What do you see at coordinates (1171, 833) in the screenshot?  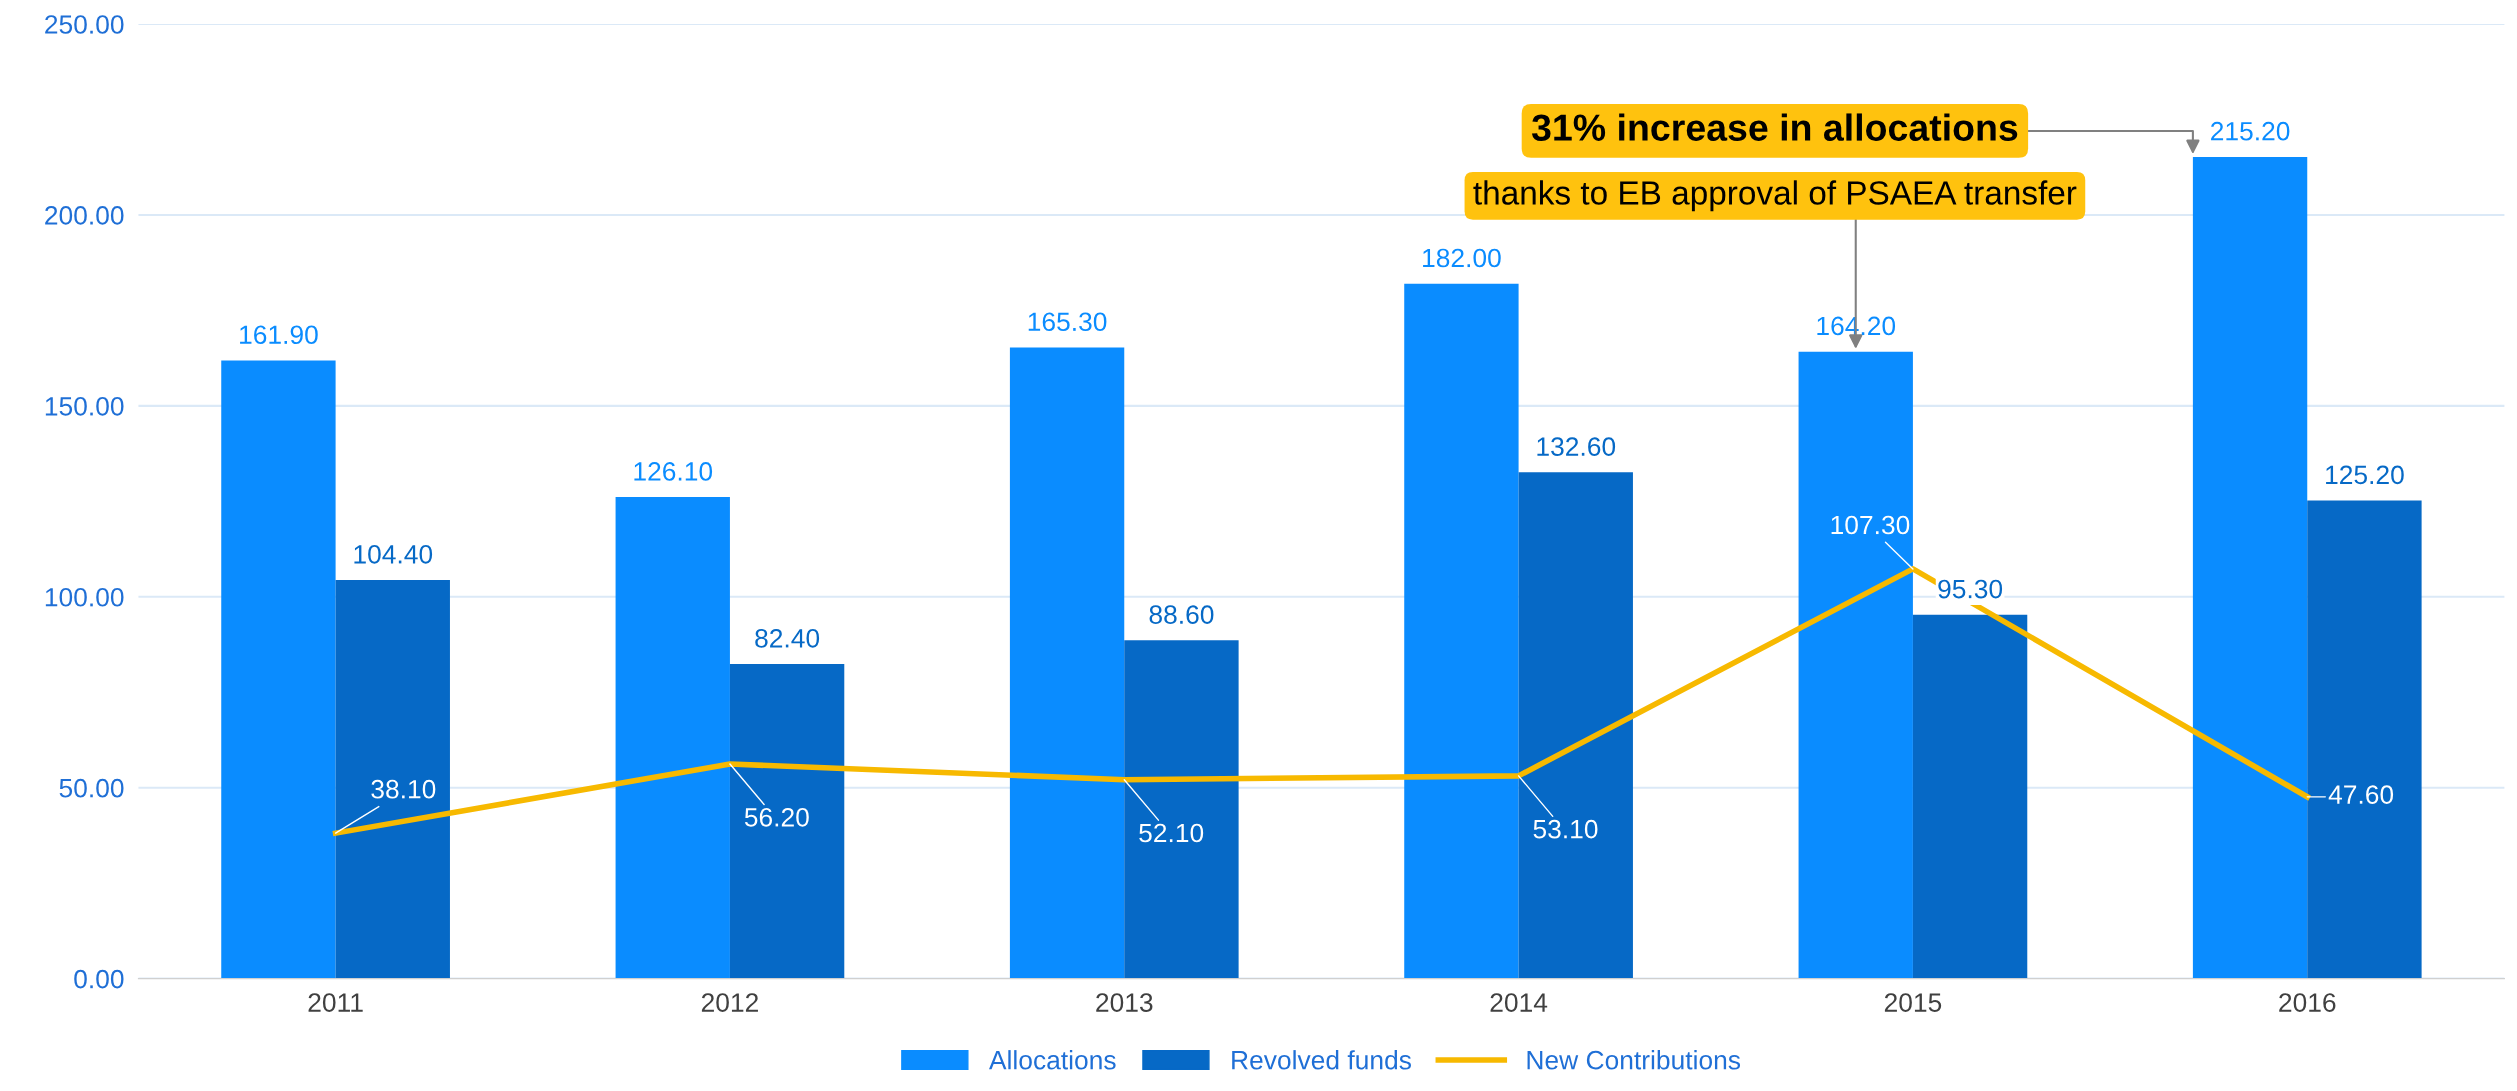 I see `data-label: 52.10` at bounding box center [1171, 833].